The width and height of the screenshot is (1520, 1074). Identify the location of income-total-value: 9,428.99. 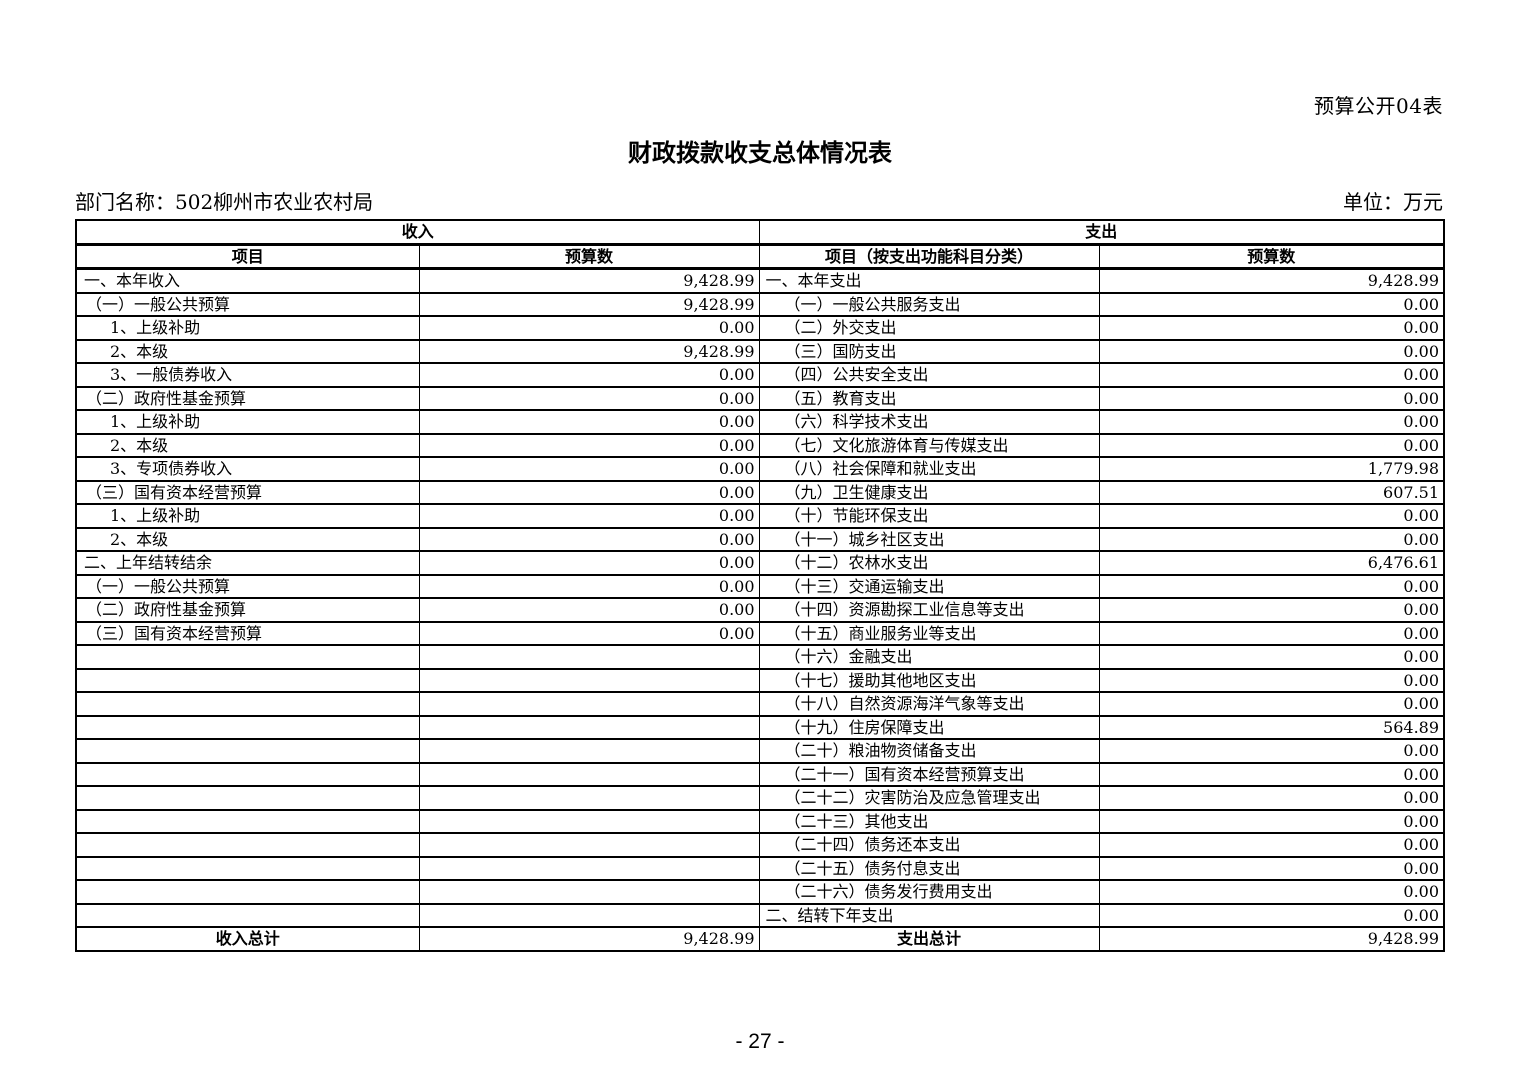
(589, 939).